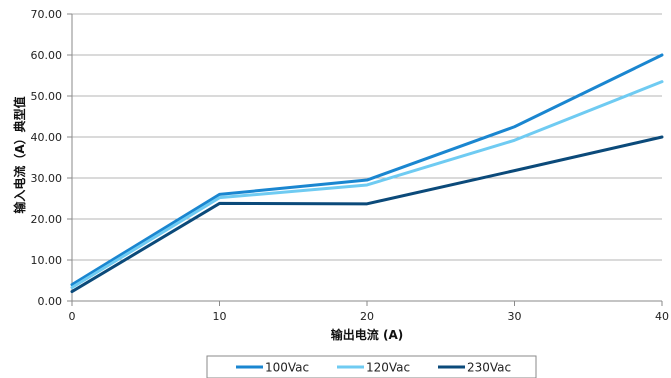 This screenshot has width=671, height=378. I want to click on y-tick-label: 50.00, so click(47, 96).